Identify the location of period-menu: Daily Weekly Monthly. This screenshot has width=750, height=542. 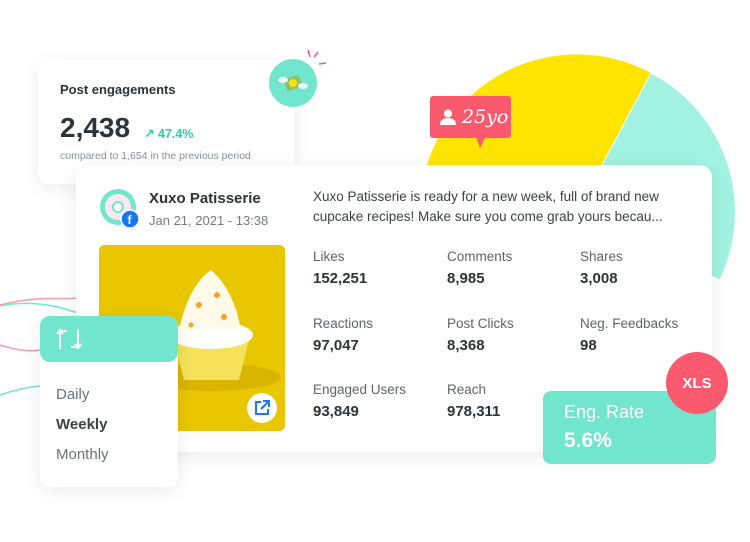
(109, 401).